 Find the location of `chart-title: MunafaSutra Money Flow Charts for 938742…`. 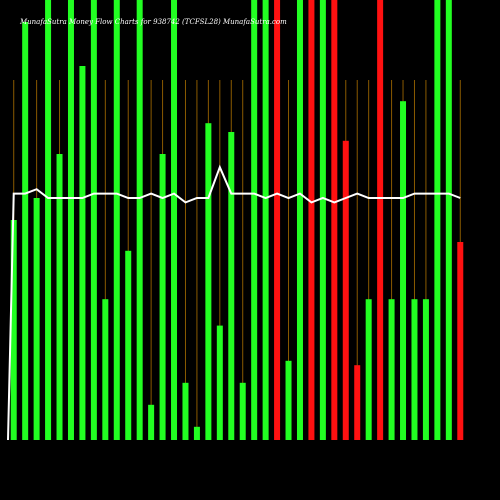

chart-title: MunafaSutra Money Flow Charts for 938742… is located at coordinates (153, 22).